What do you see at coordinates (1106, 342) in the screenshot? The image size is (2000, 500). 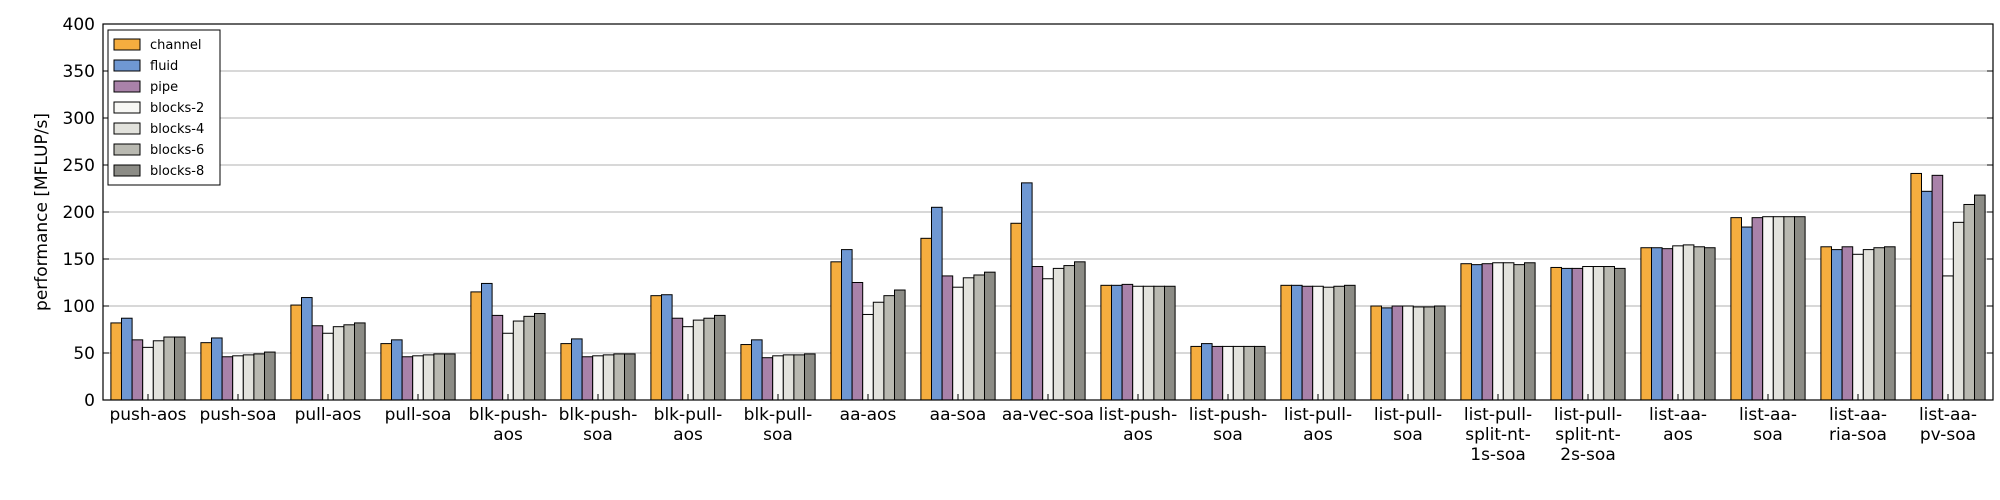 I see `bar-channel-list-push-aos` at bounding box center [1106, 342].